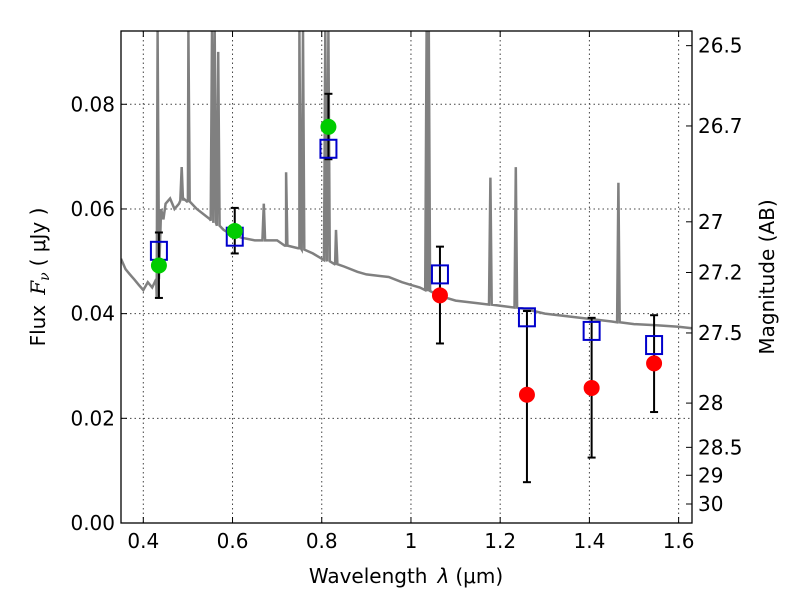  I want to click on x-tick-label: 0.6, so click(233, 541).